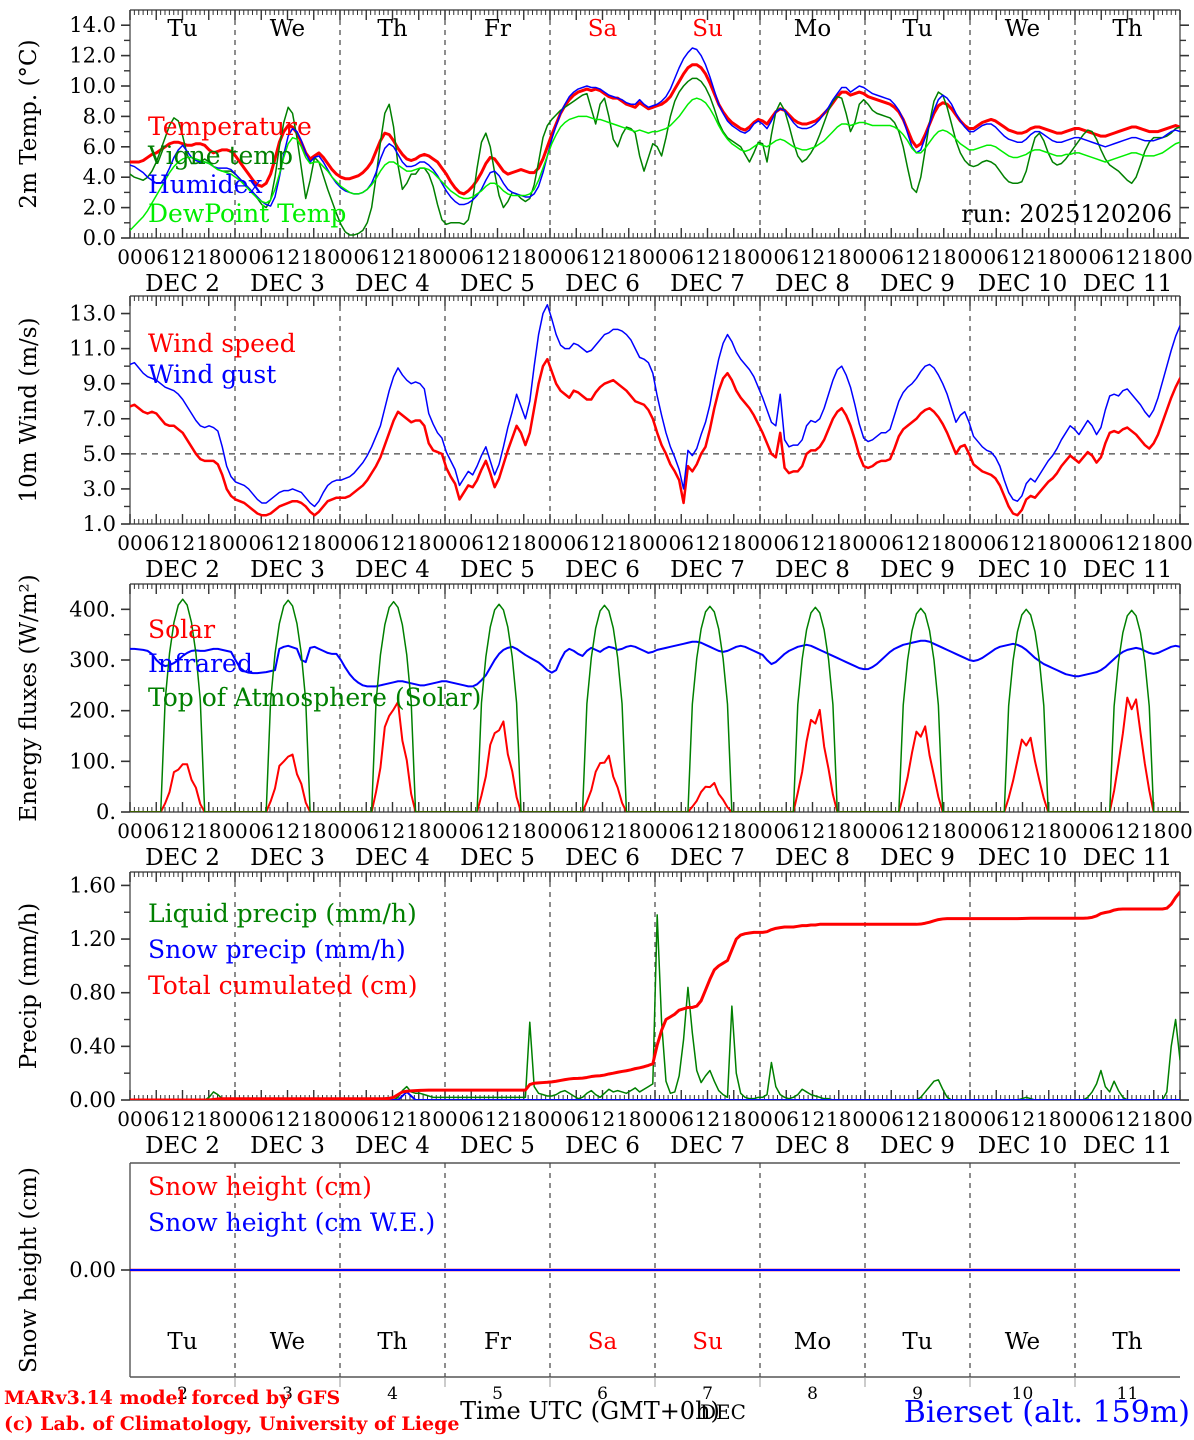 The image size is (1194, 1440). I want to click on model-credit-line-1: MARv3.14 model forced by GFS, so click(172, 1398).